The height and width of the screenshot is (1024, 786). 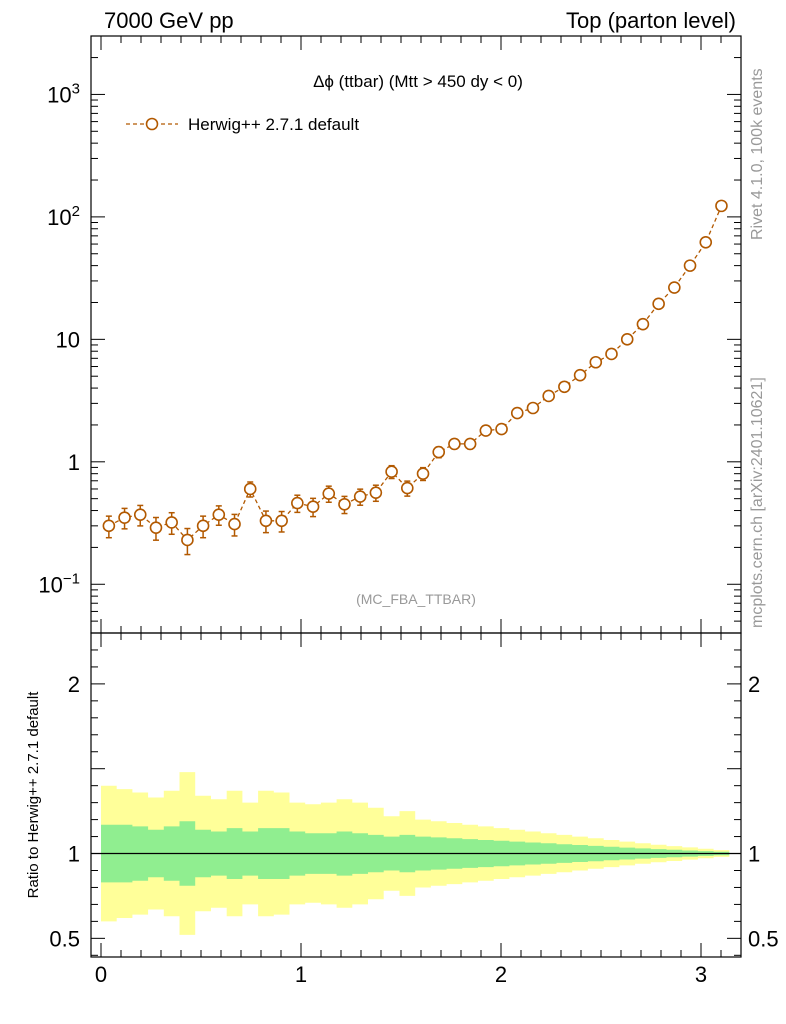 I want to click on ratio-ylabel: Ratio to Herwig++ 2.7.1 default, so click(x=33, y=795).